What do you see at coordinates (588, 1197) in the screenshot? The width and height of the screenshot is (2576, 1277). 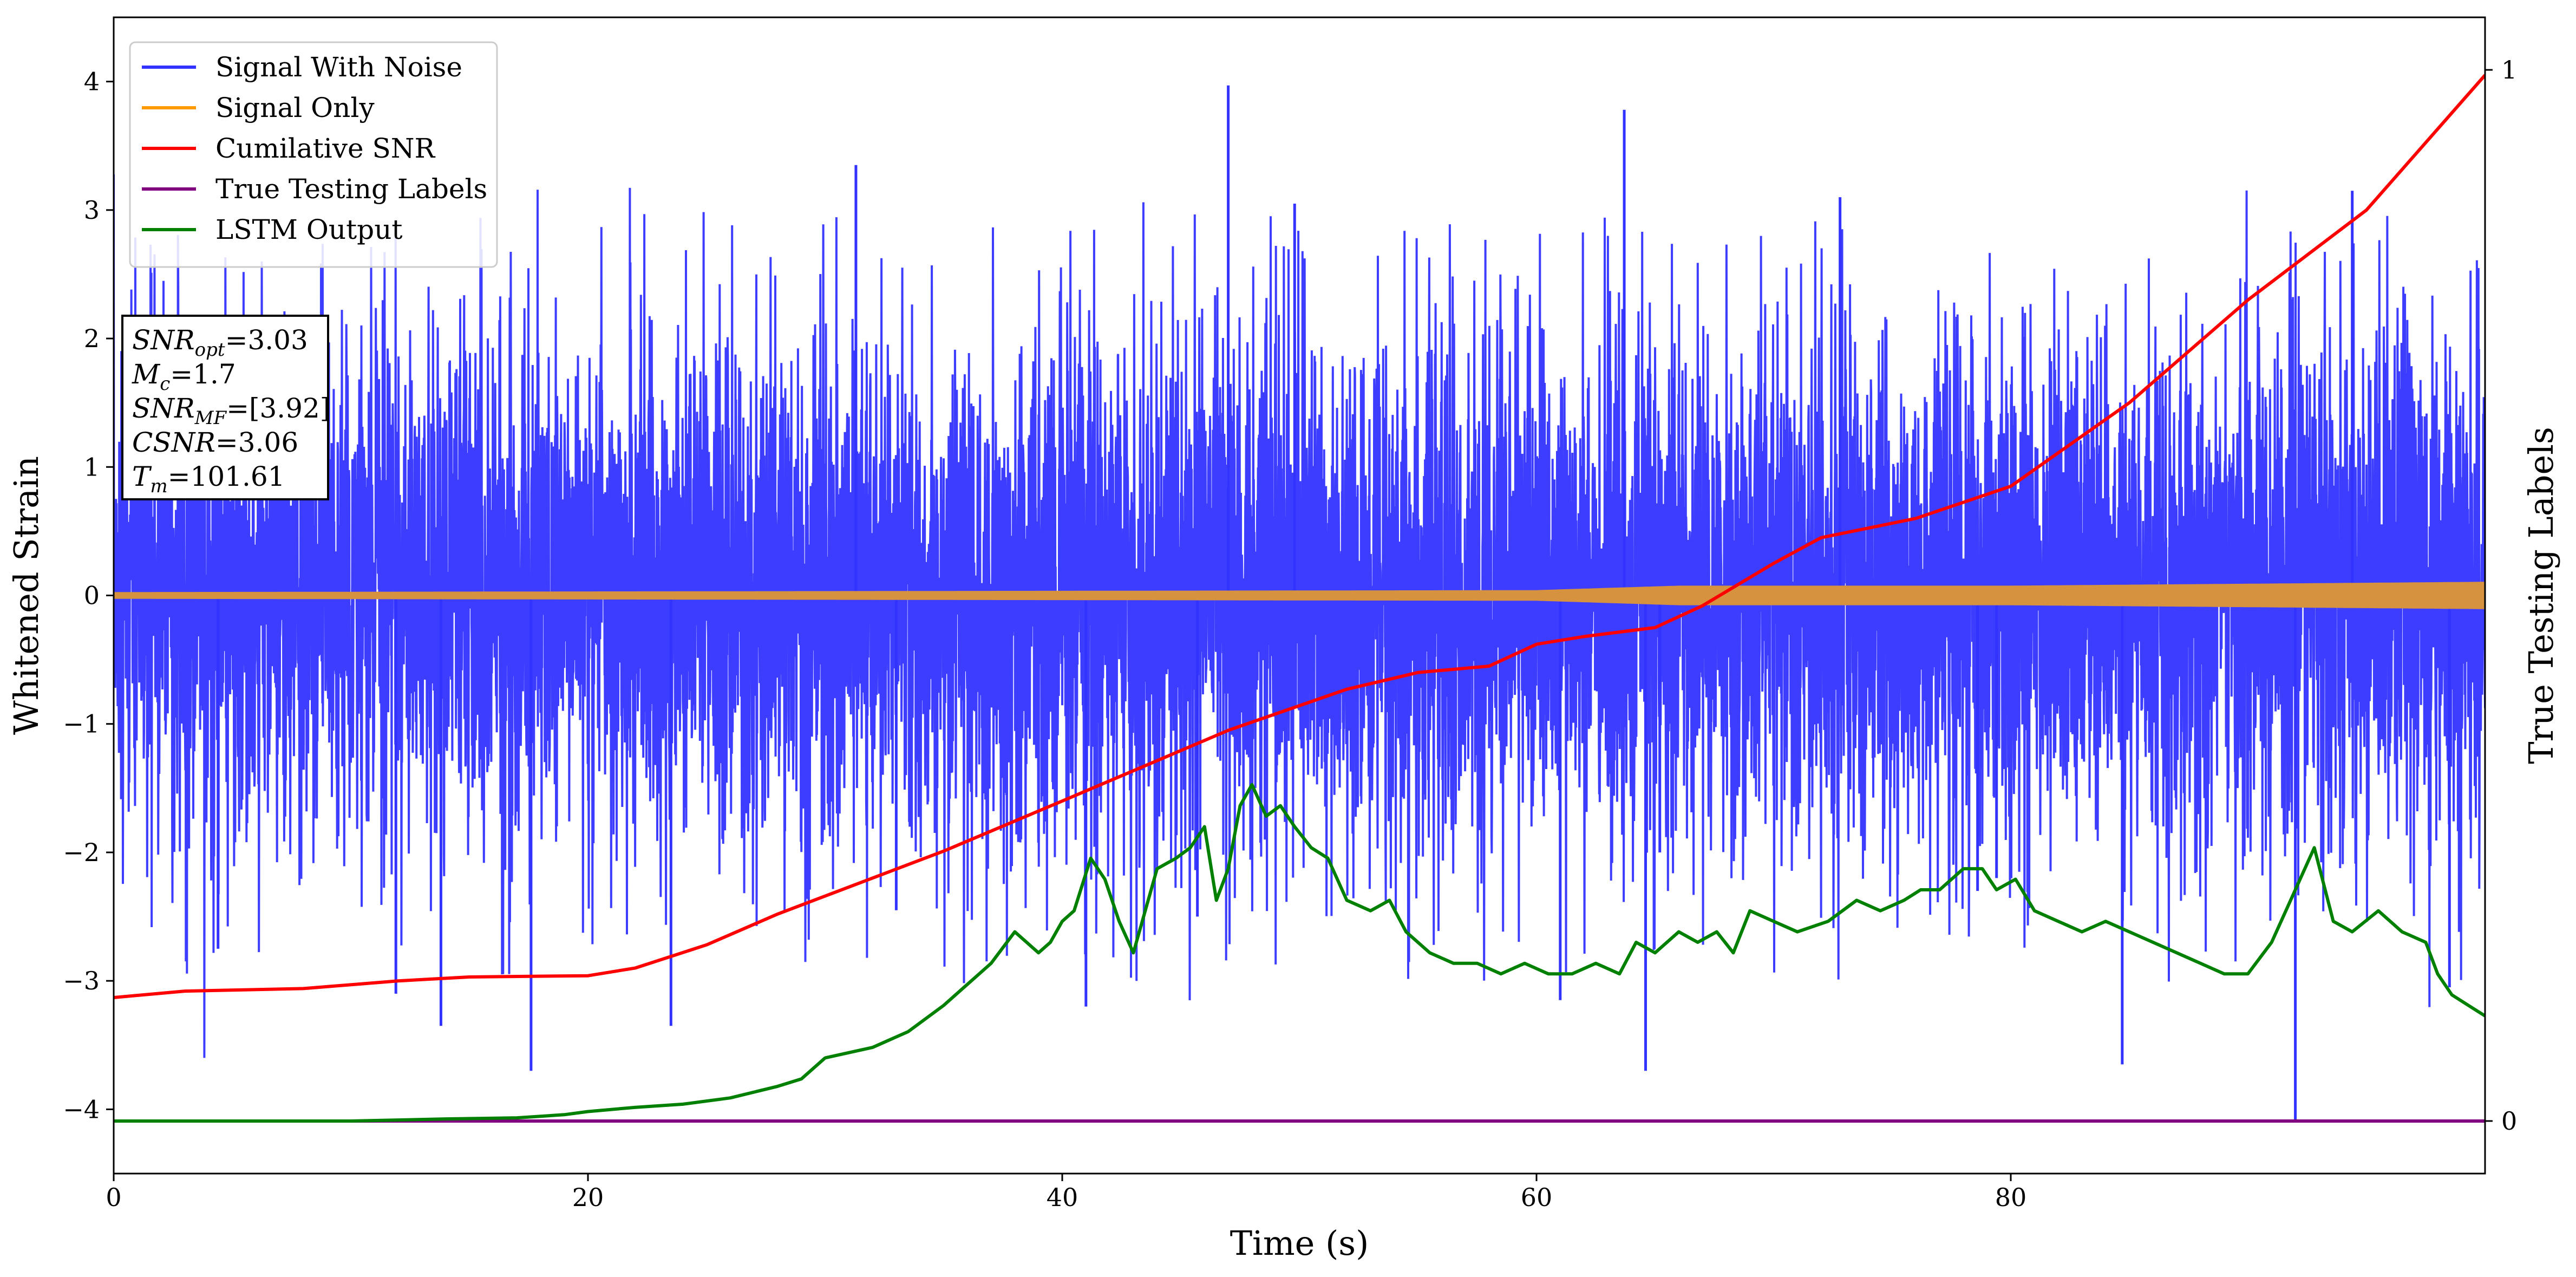 I see `x-tick-label: 20` at bounding box center [588, 1197].